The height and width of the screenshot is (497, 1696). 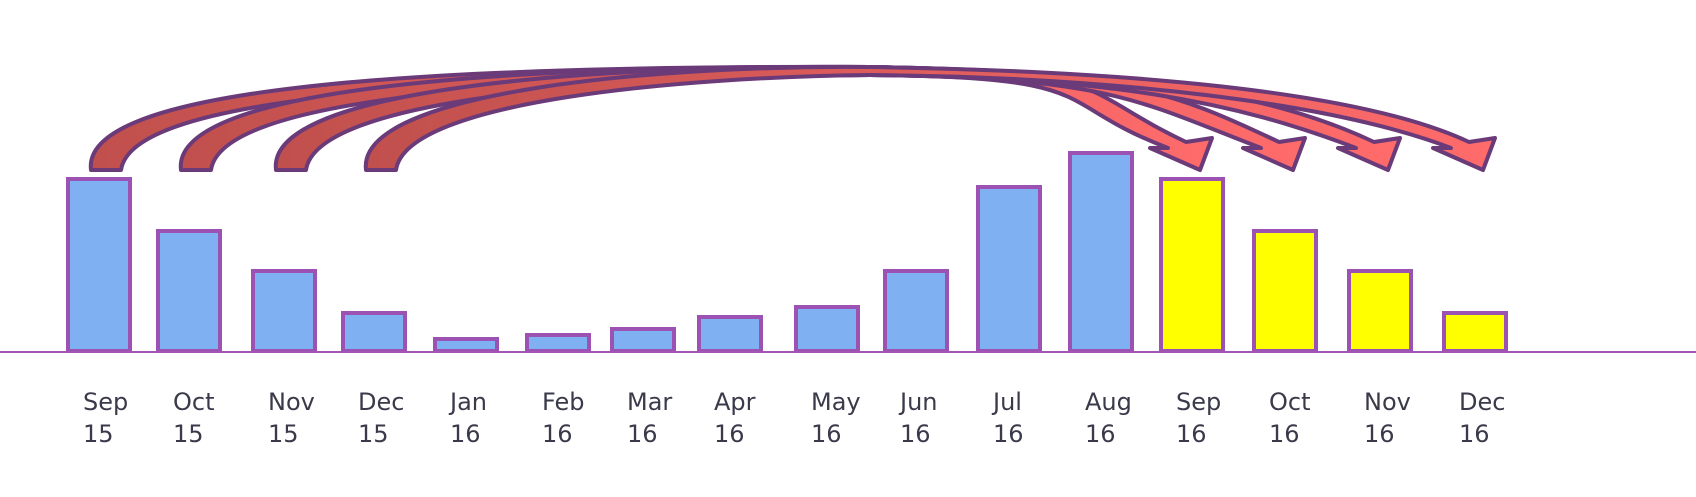 I want to click on x-tick-label: Apr 16, so click(x=735, y=418).